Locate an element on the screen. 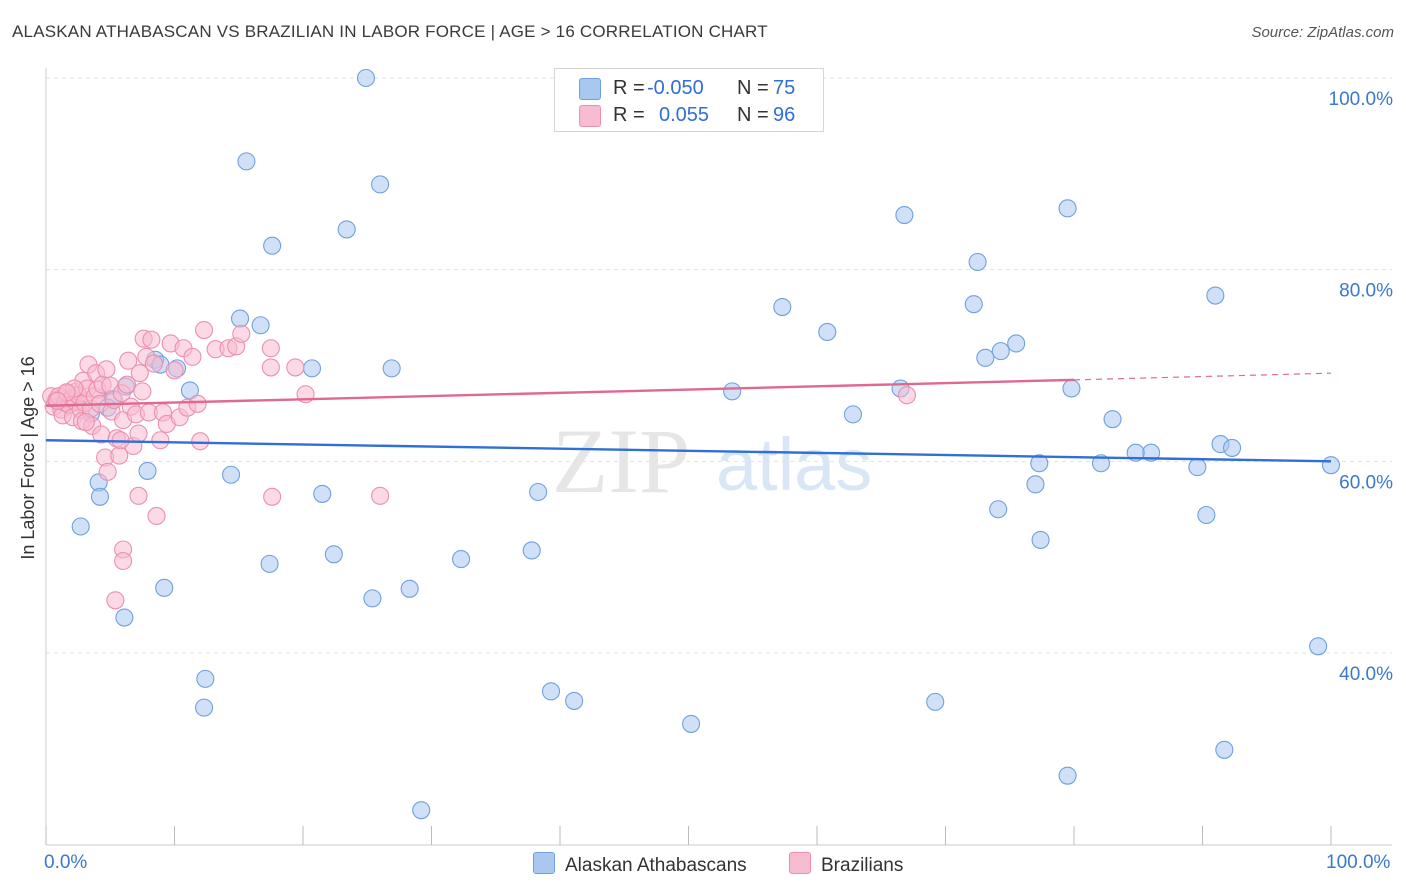 This screenshot has width=1406, height=892. trend-lines is located at coordinates (688, 417).